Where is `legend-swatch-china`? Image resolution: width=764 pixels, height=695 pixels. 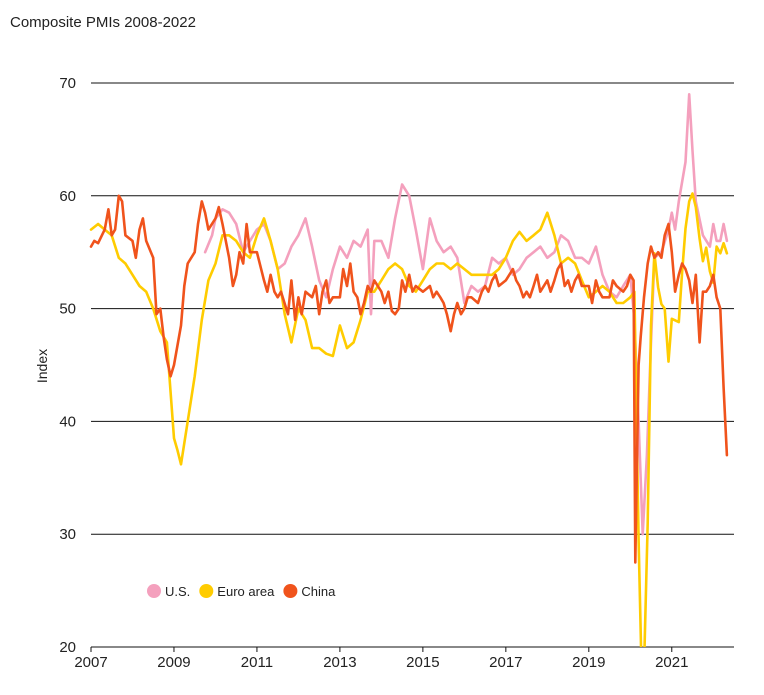
legend-swatch-china is located at coordinates (290, 591).